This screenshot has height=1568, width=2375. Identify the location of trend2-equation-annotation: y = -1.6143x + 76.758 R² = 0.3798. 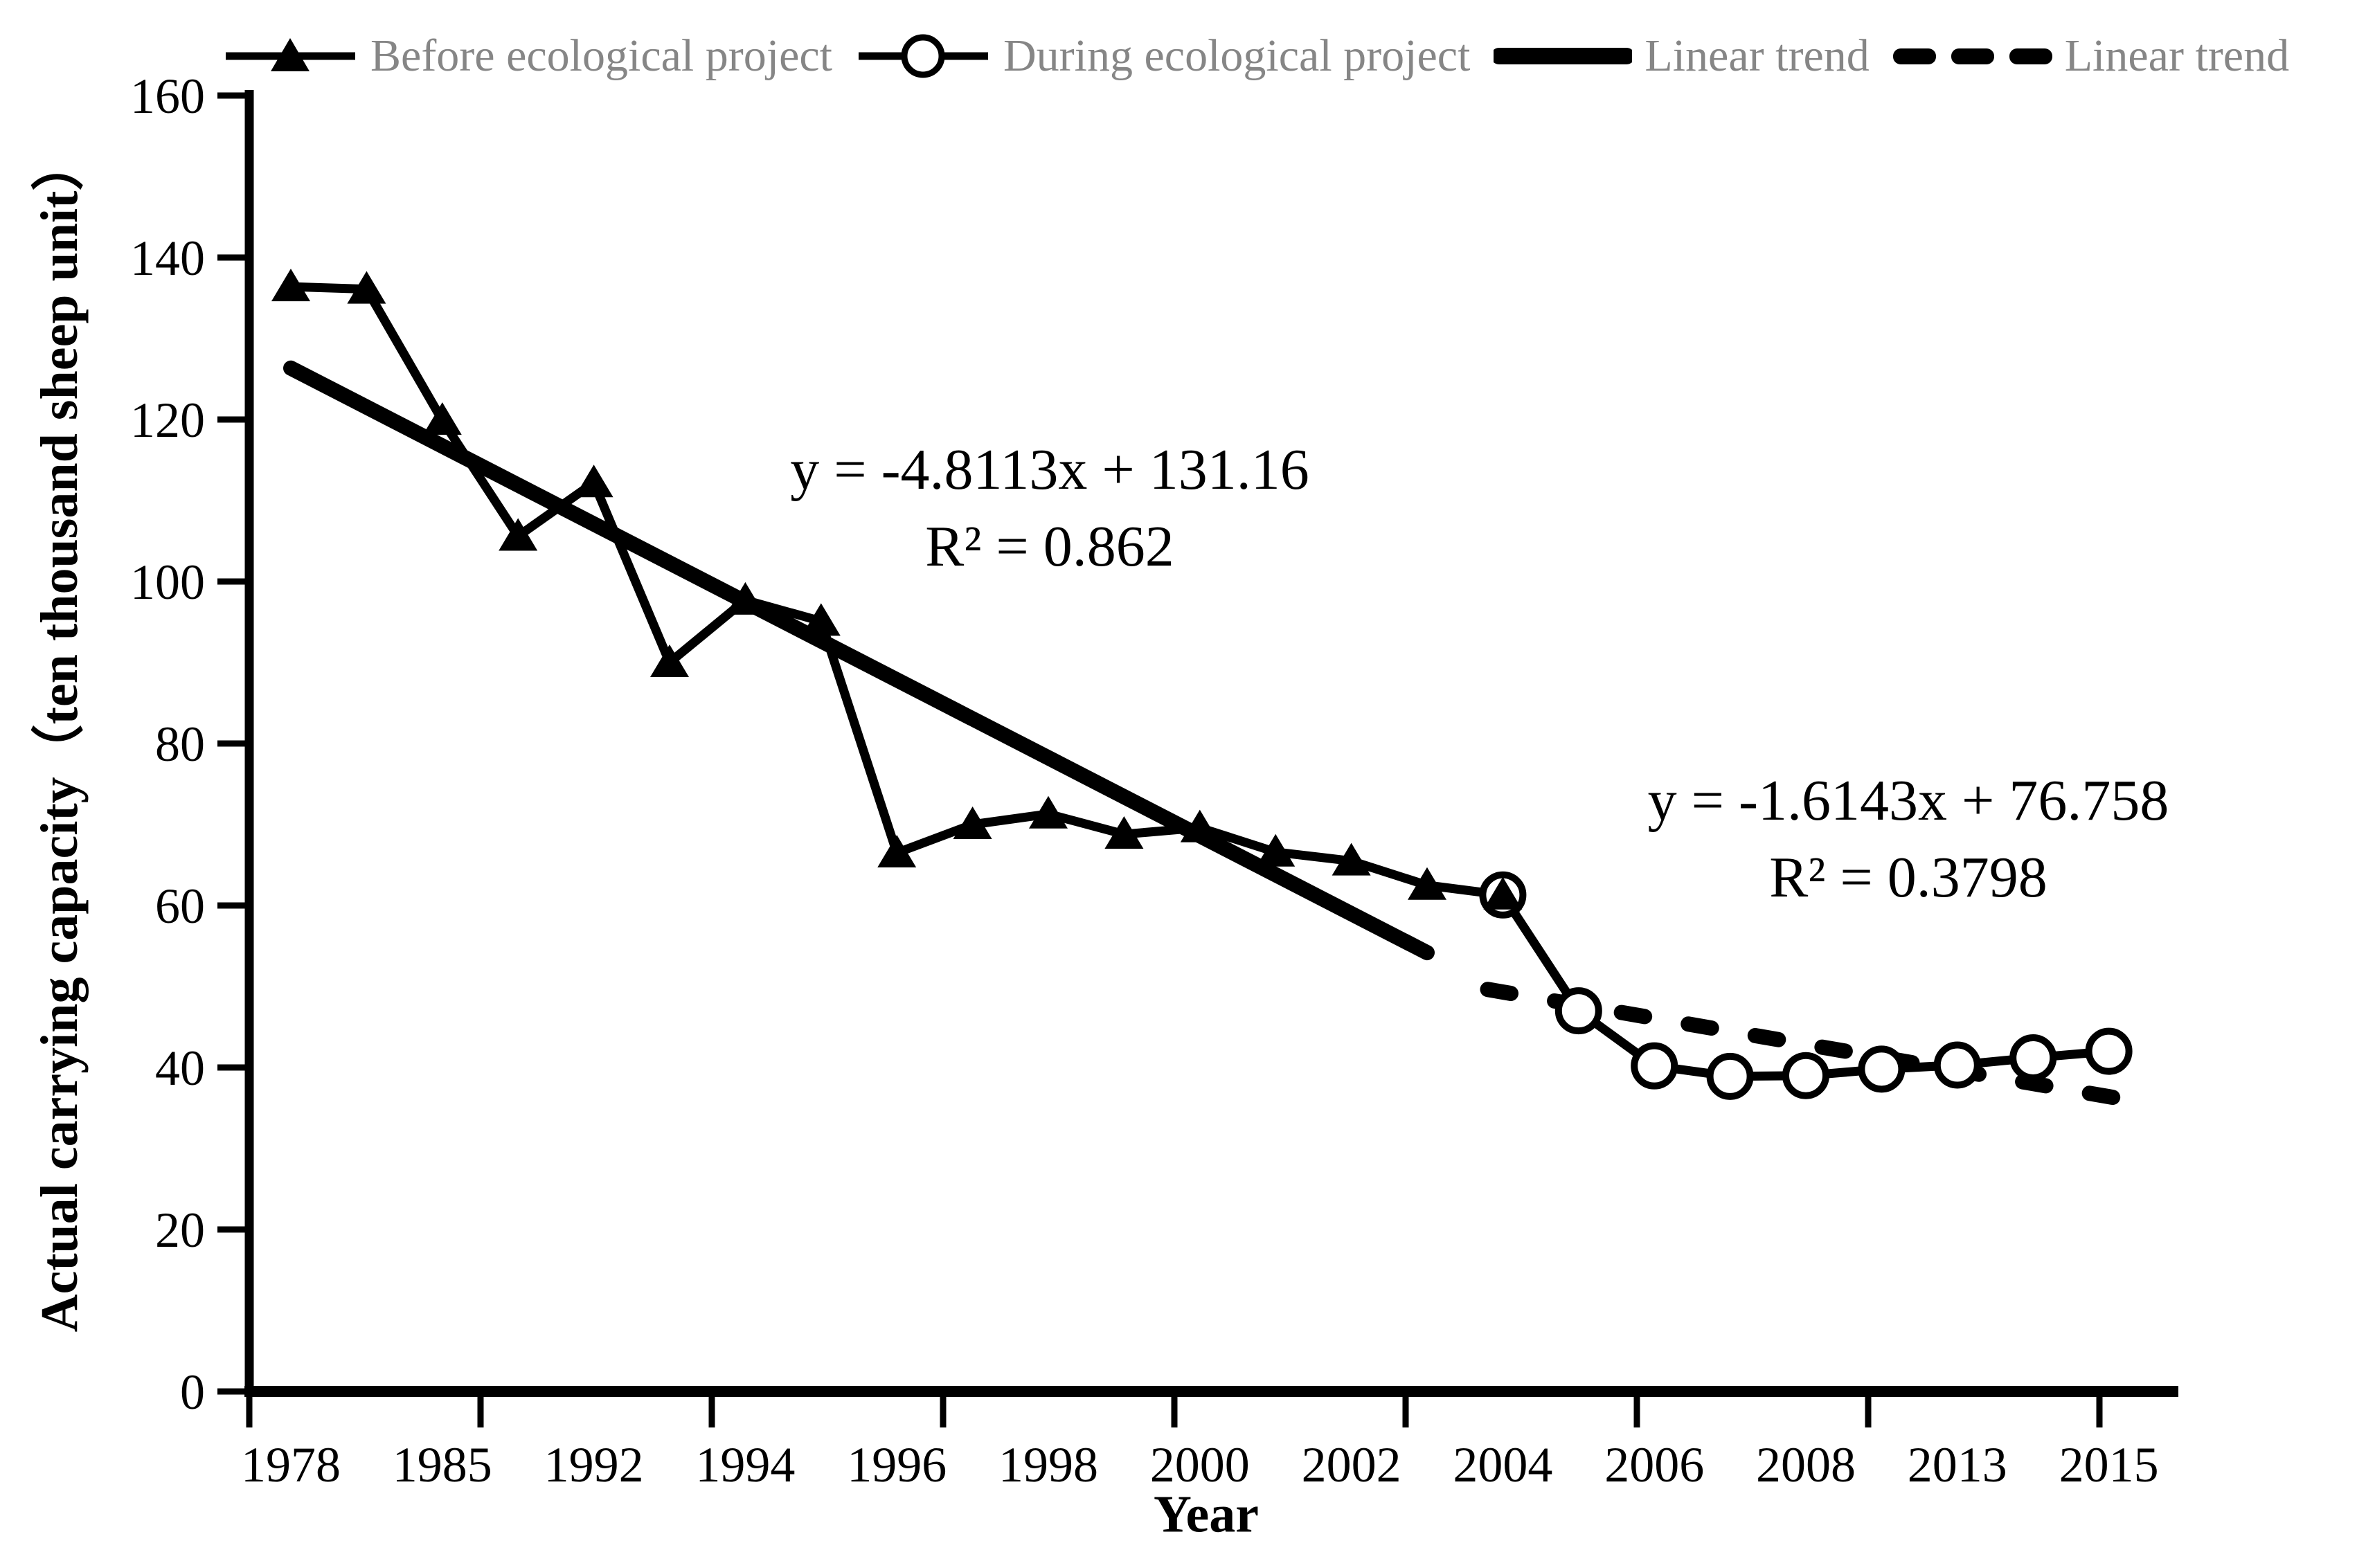
(1909, 840).